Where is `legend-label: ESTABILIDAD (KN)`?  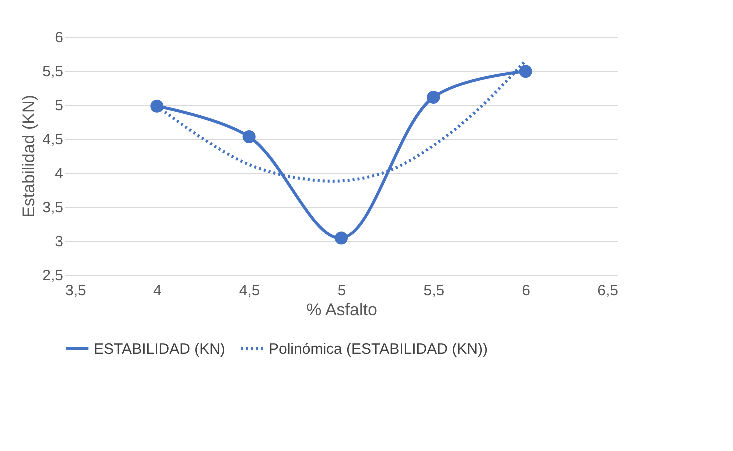
legend-label: ESTABILIDAD (KN) is located at coordinates (160, 349).